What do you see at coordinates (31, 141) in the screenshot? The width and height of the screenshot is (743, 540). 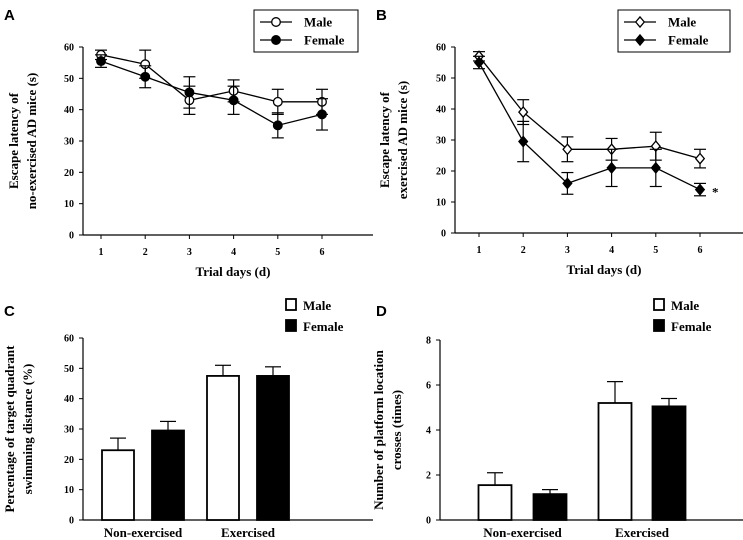 I see `y-axis-title: no-exercised AD mice (s)` at bounding box center [31, 141].